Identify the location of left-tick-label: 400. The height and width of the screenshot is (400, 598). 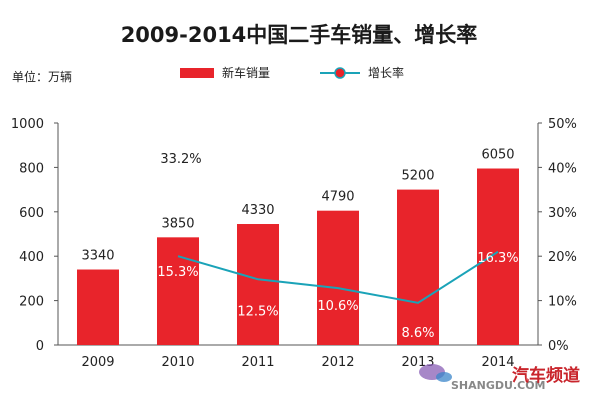
(31, 257).